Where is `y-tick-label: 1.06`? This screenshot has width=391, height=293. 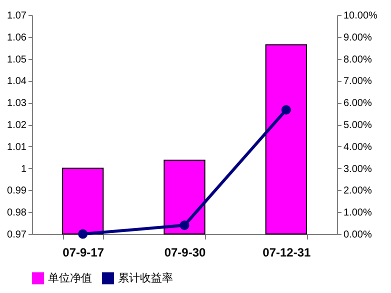
y-tick-label: 1.06 is located at coordinates (17, 38).